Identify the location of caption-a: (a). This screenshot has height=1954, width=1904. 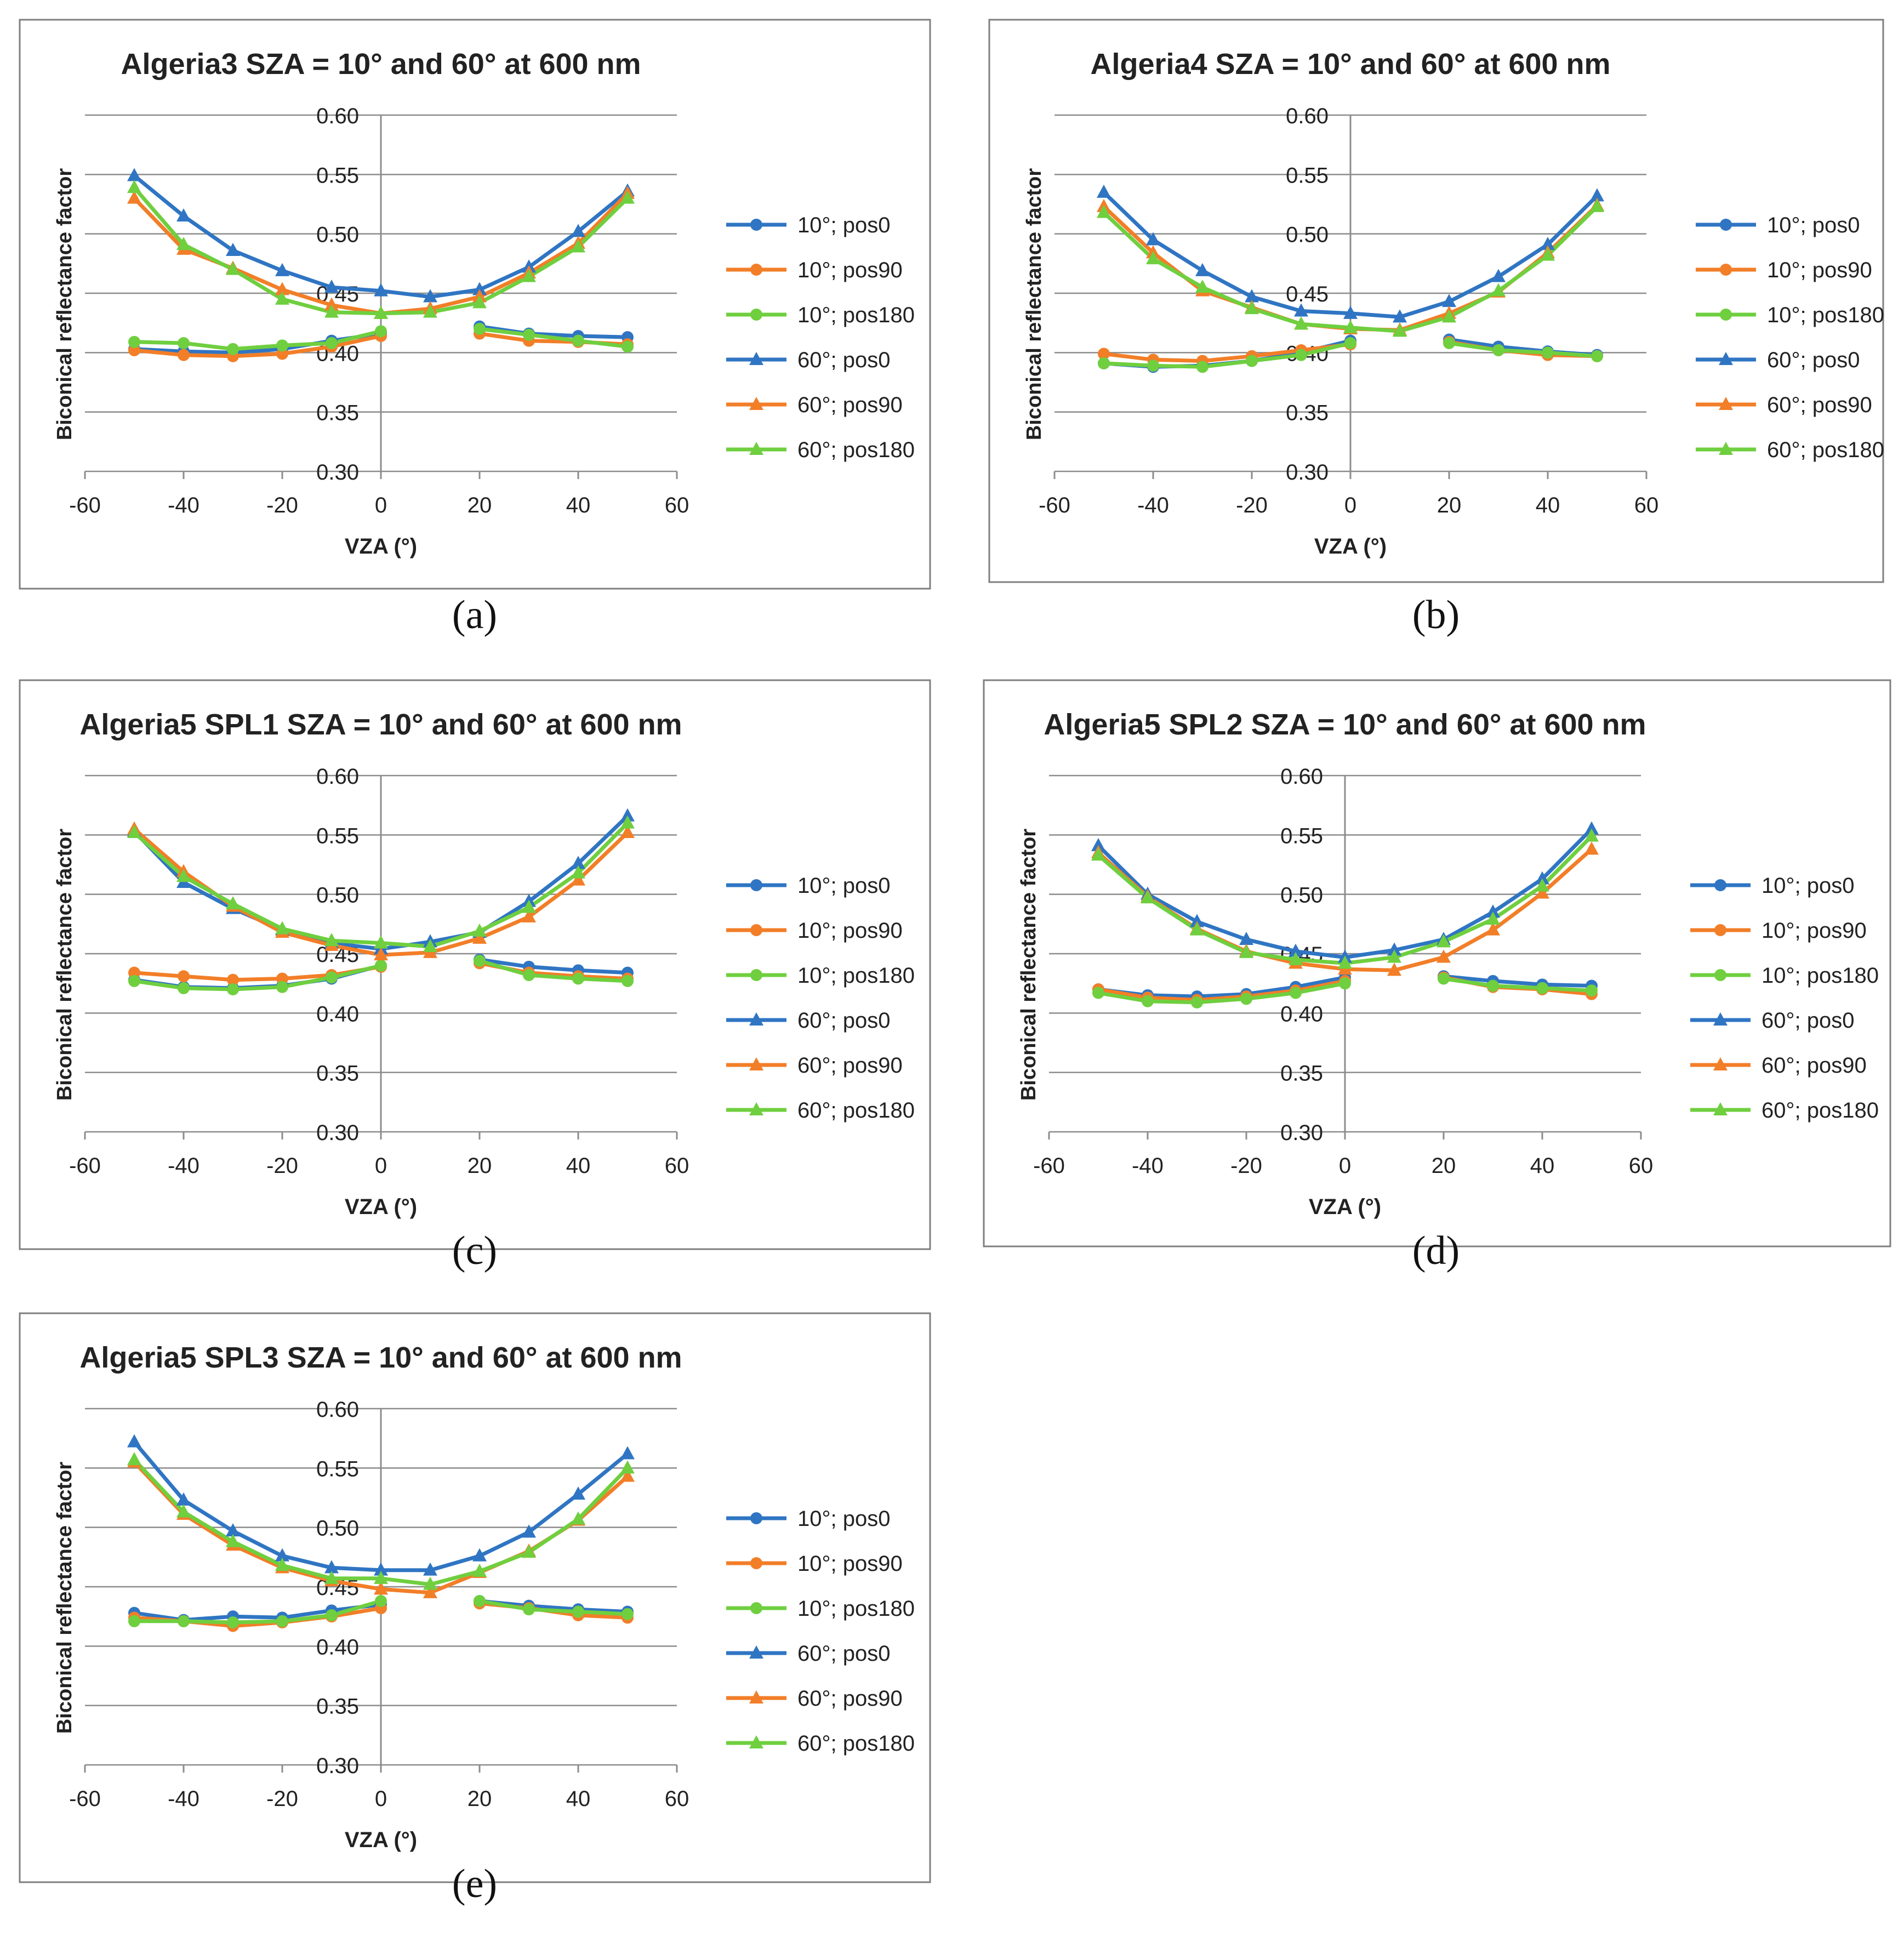
(475, 615).